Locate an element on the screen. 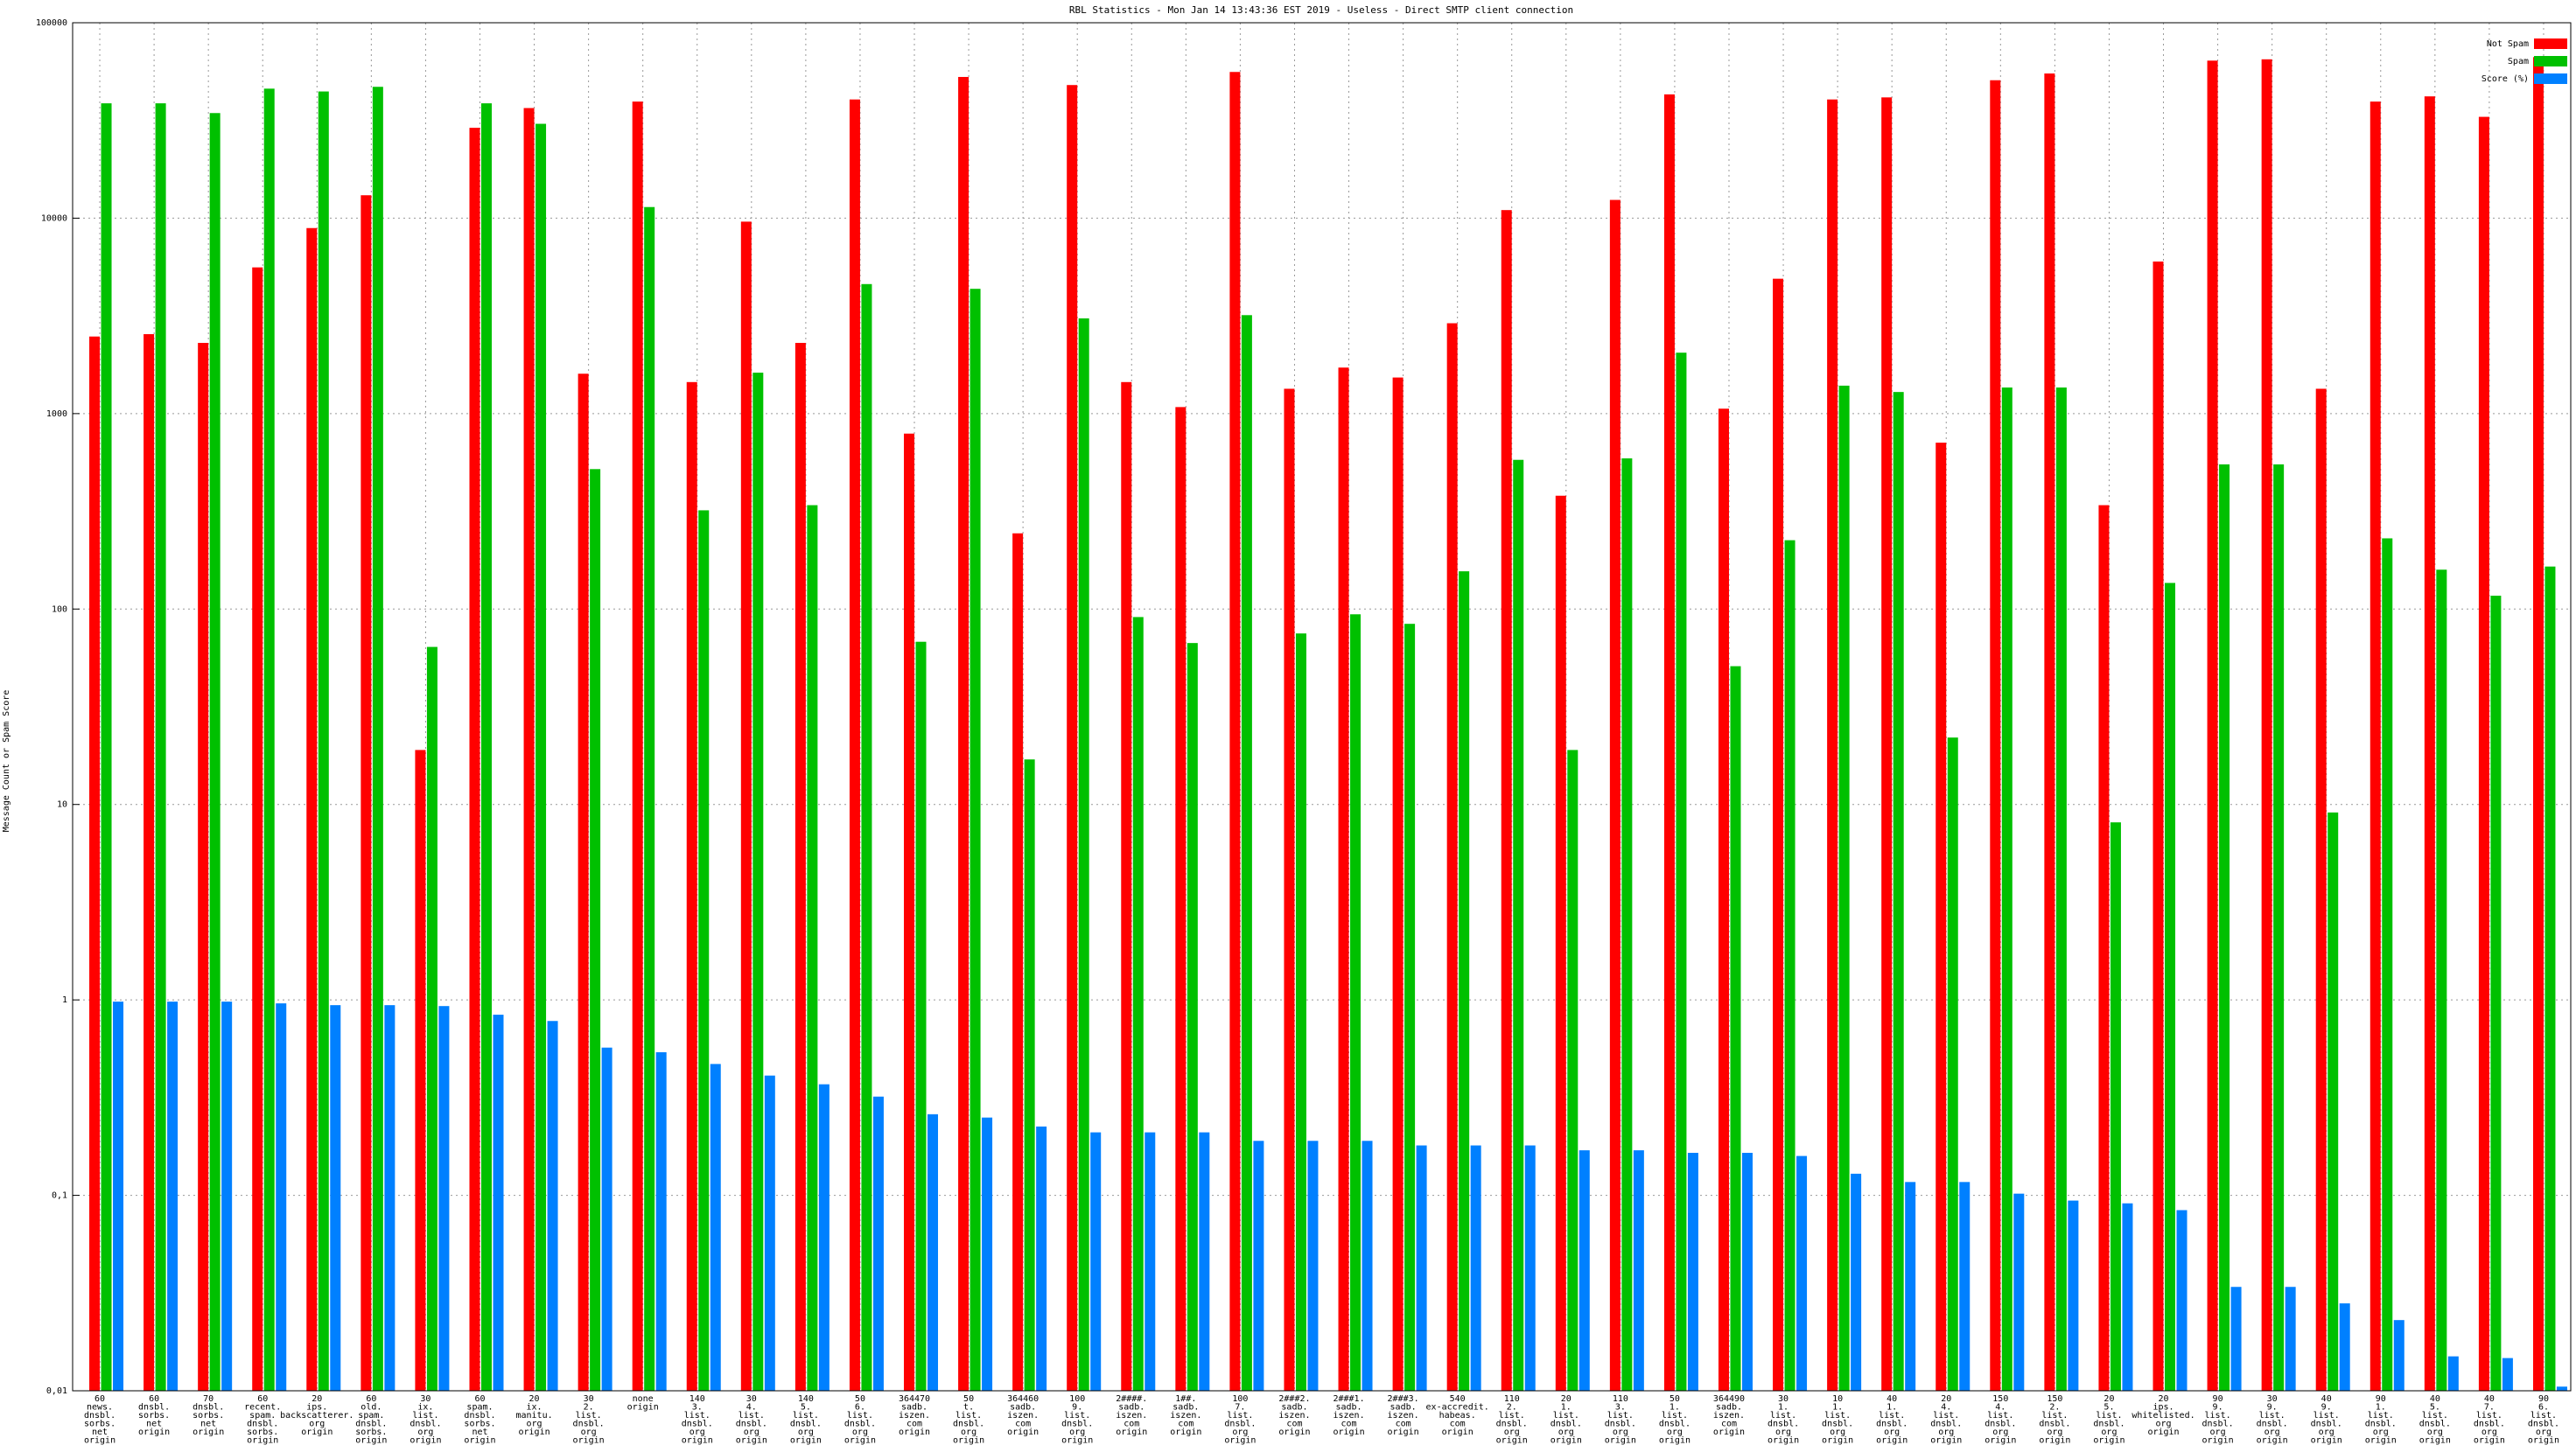 This screenshot has width=2576, height=1452. y-tick-label: 1000 is located at coordinates (56, 414).